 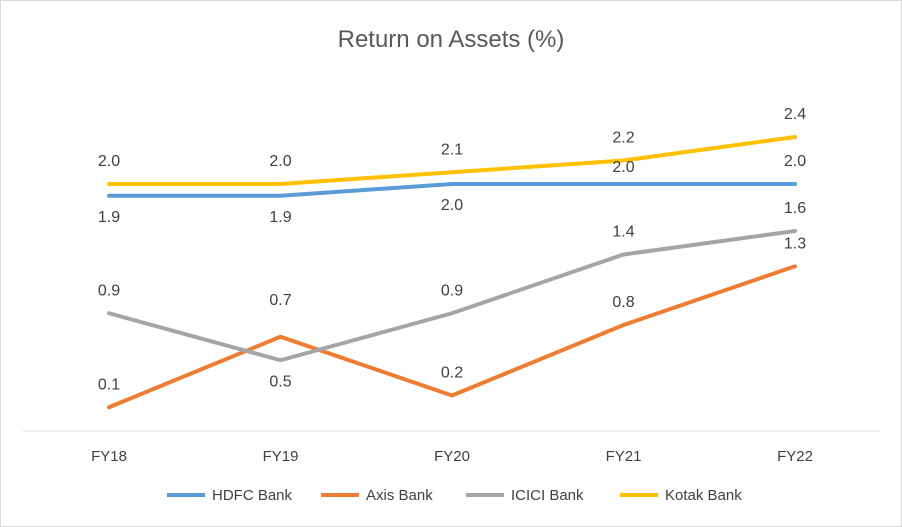 I want to click on legend-item-axis-bank: Axis Bank, so click(x=377, y=495).